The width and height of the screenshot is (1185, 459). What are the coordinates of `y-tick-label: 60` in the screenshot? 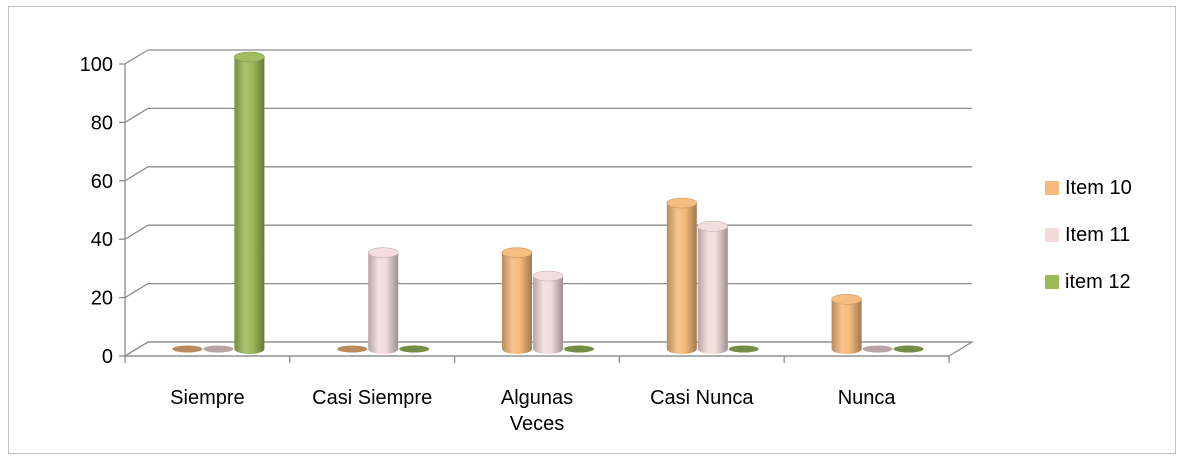 It's located at (102, 182).